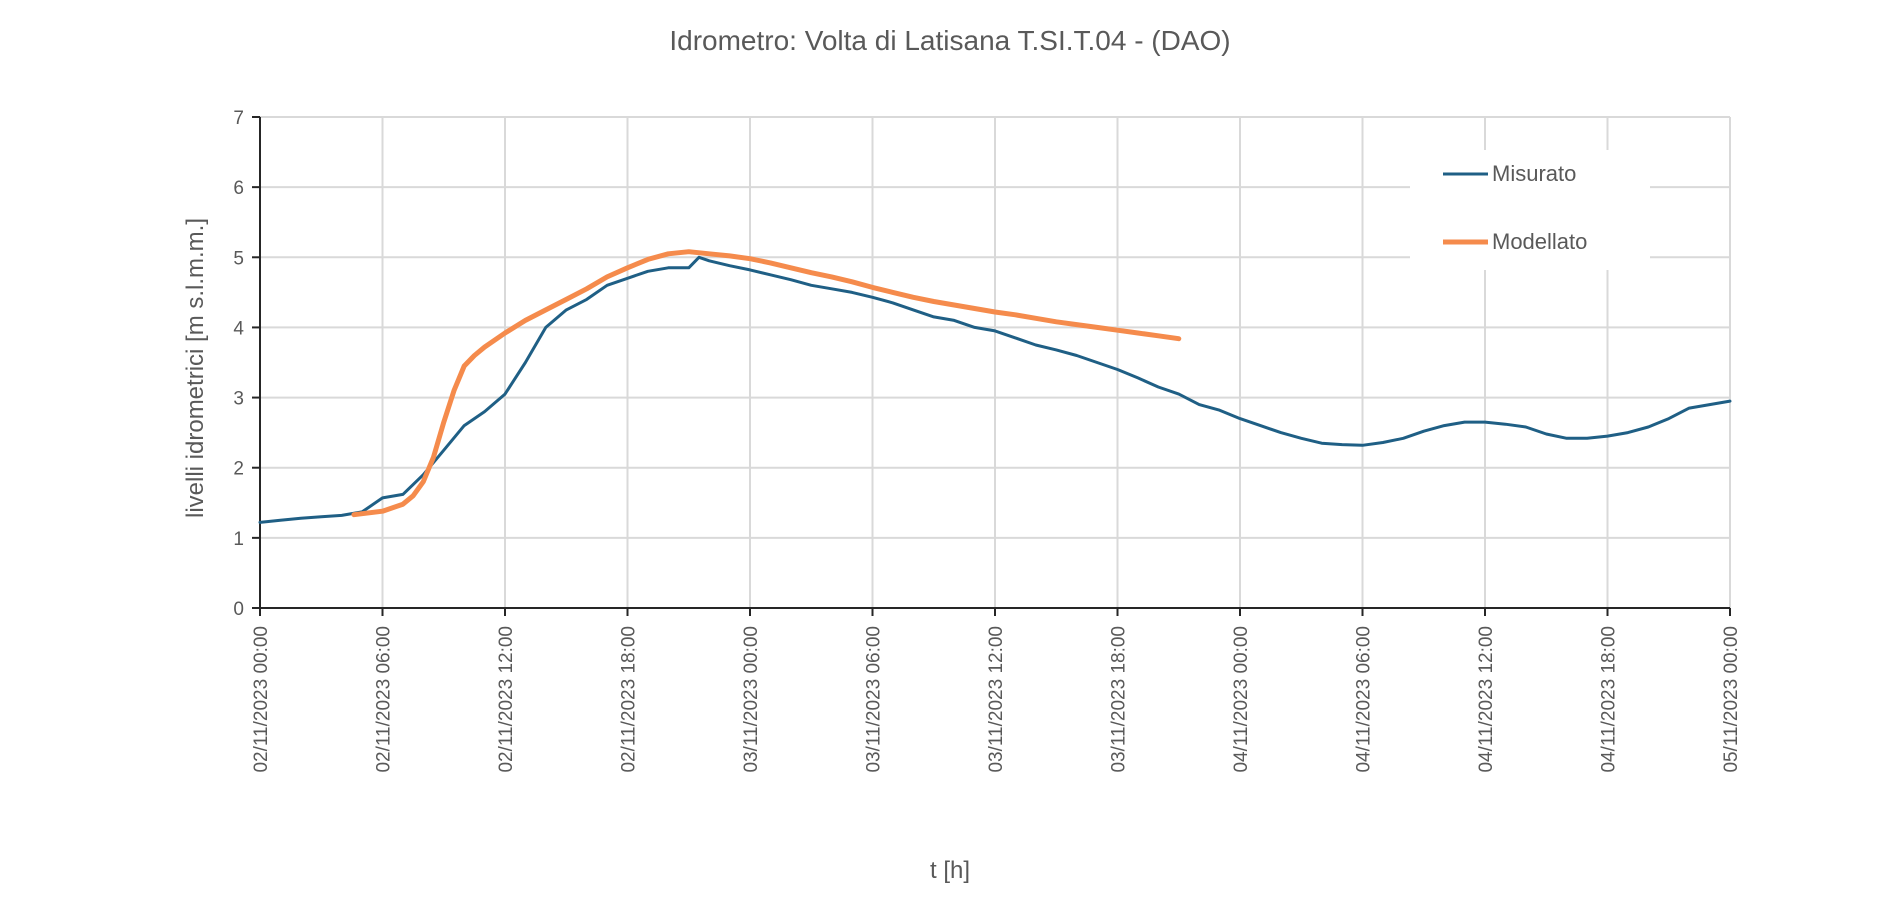 The height and width of the screenshot is (900, 1900). Describe the element at coordinates (384, 699) in the screenshot. I see `x-tick-label: 02/11/2023 06:00` at that location.